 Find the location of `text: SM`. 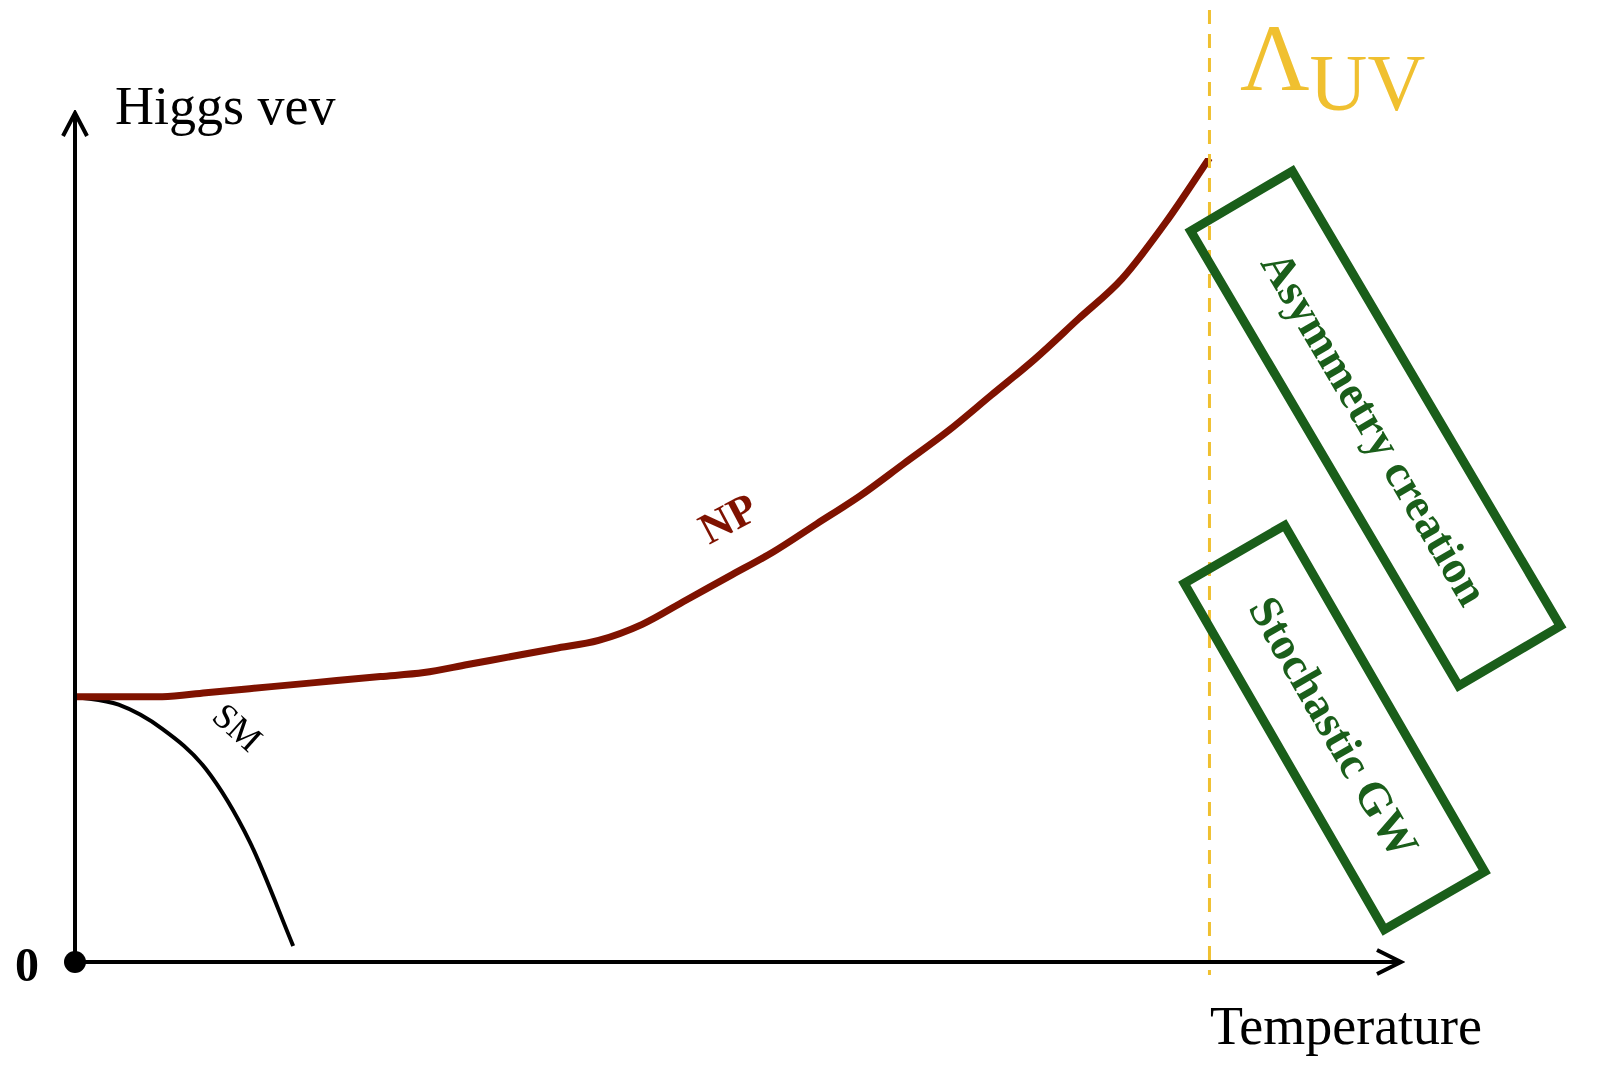

text: SM is located at coordinates (237, 727).